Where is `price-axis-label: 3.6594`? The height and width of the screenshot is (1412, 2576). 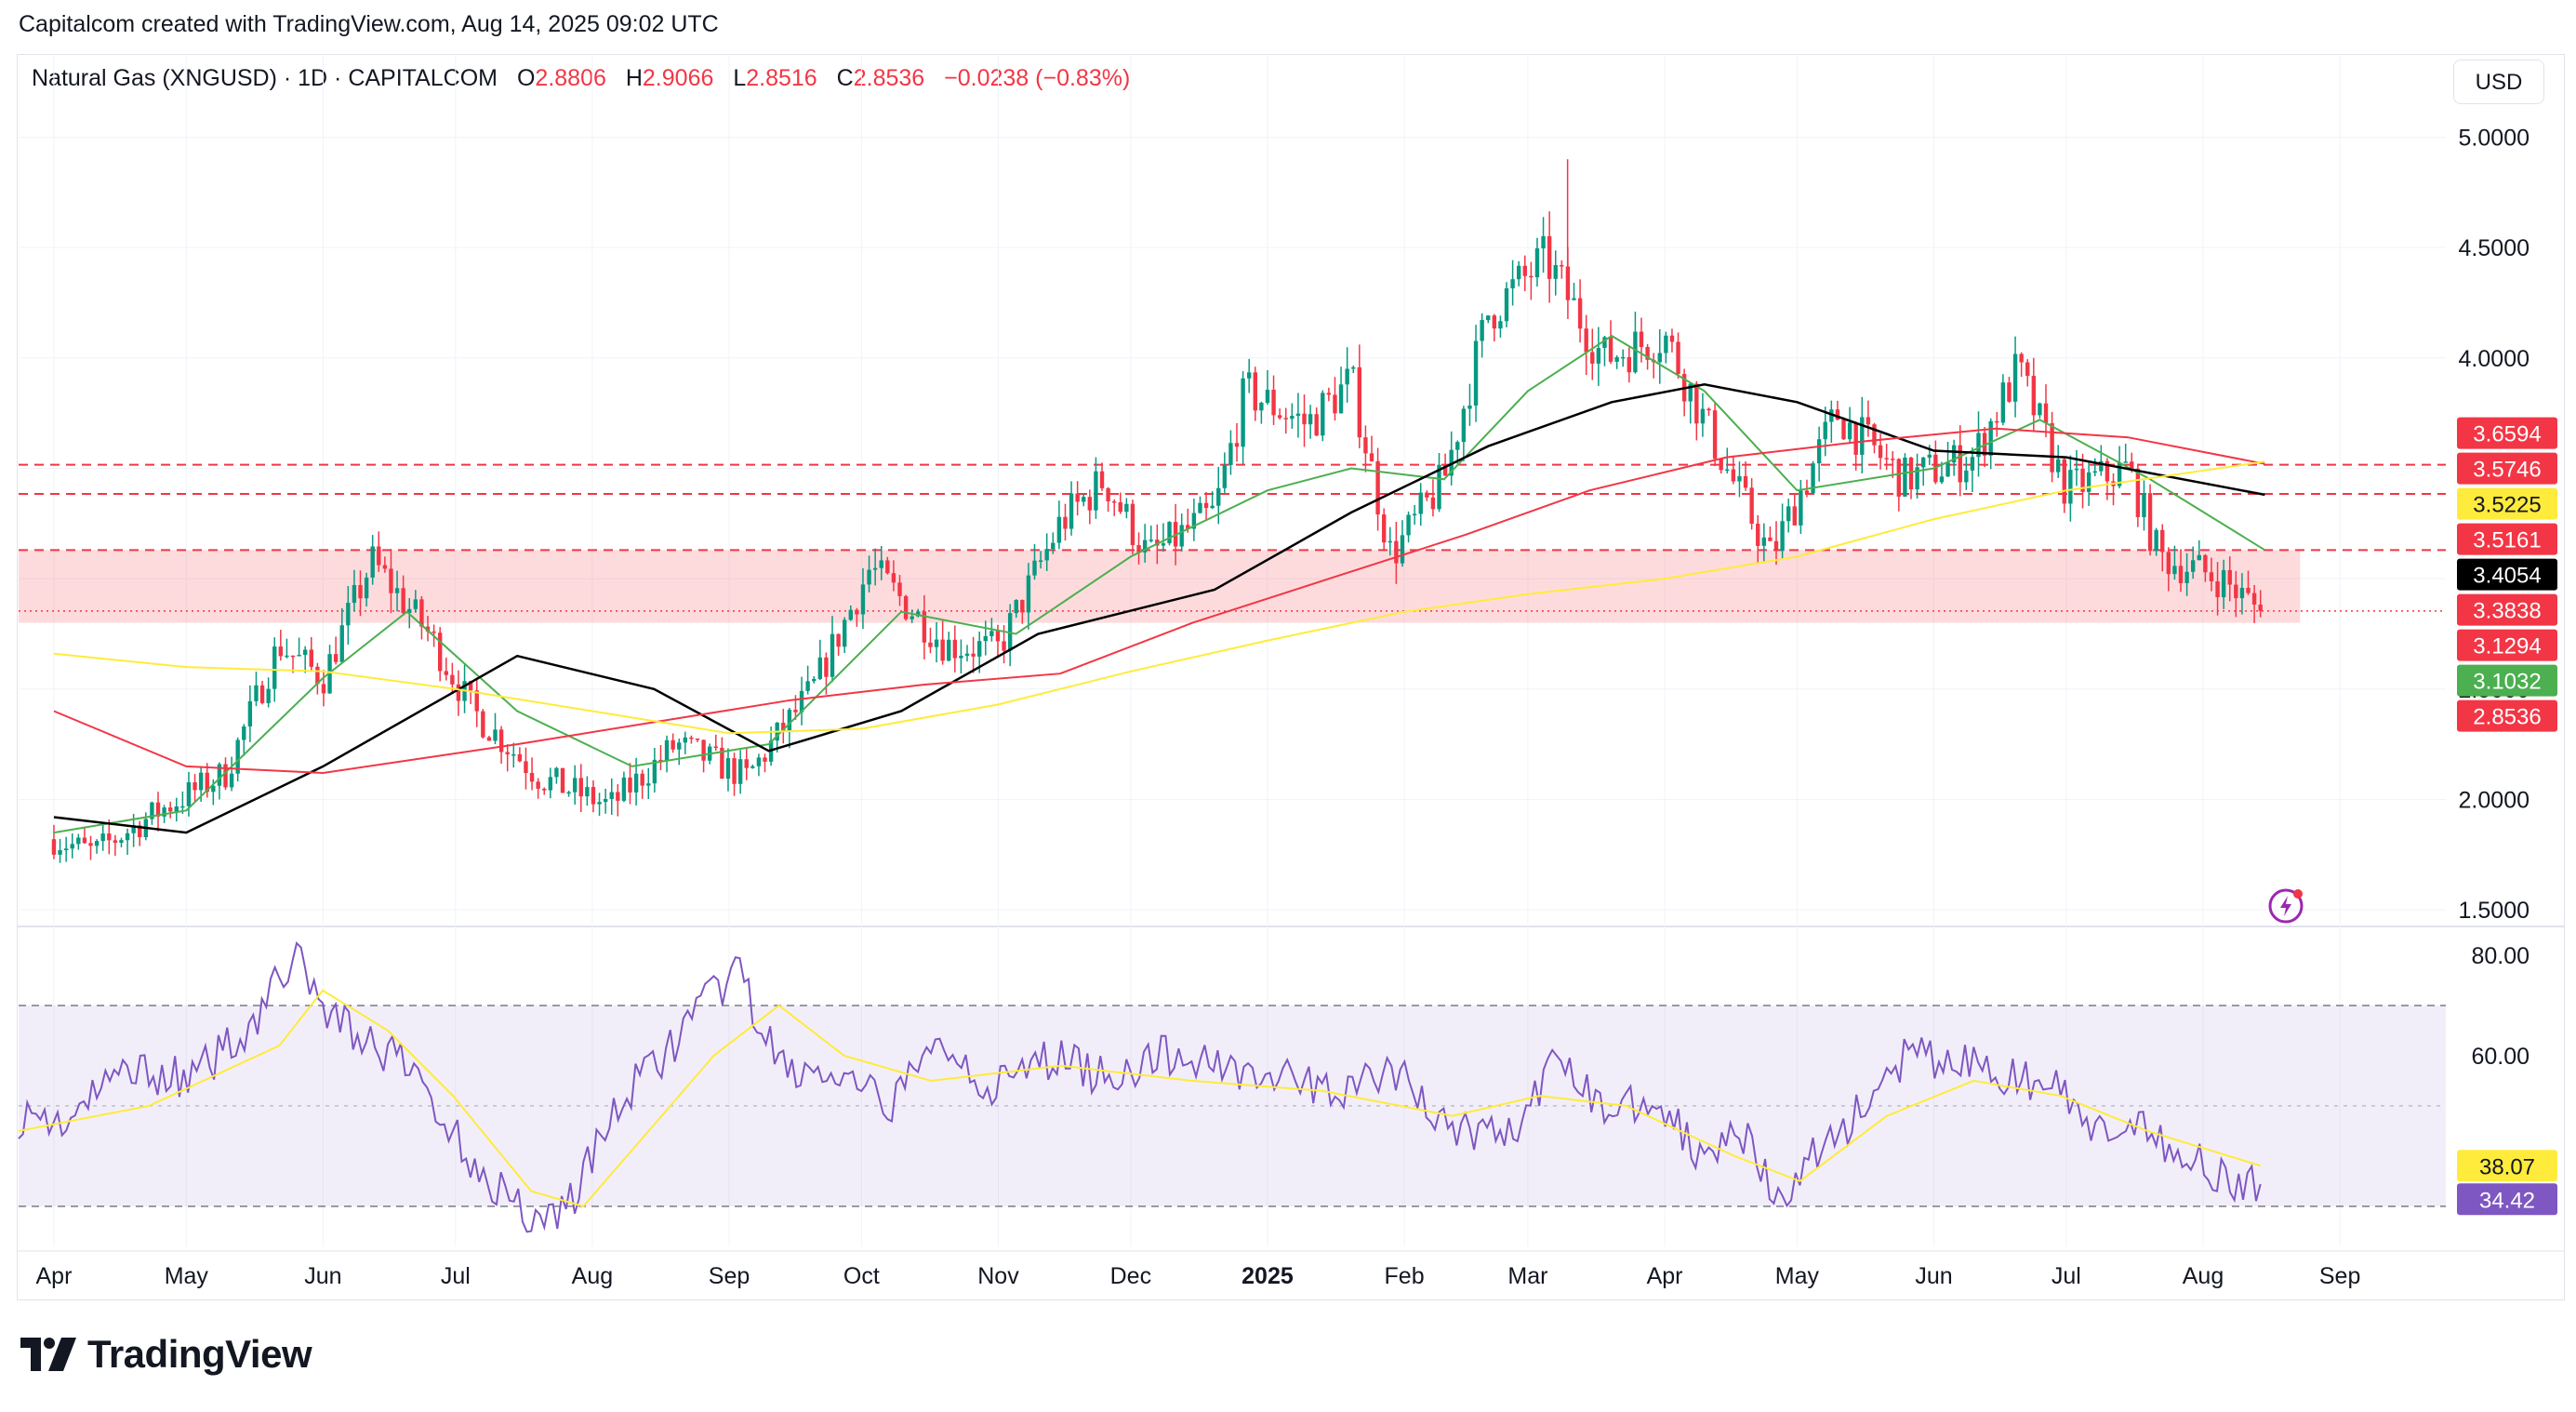 price-axis-label: 3.6594 is located at coordinates (2507, 435).